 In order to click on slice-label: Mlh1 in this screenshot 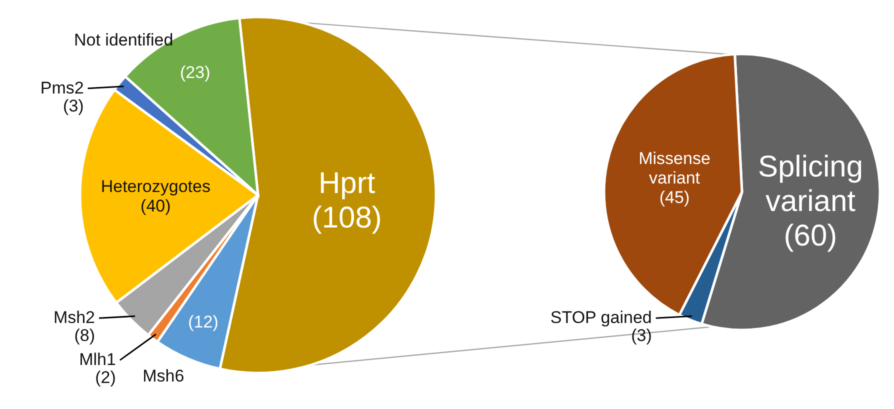, I will do `click(97, 360)`.